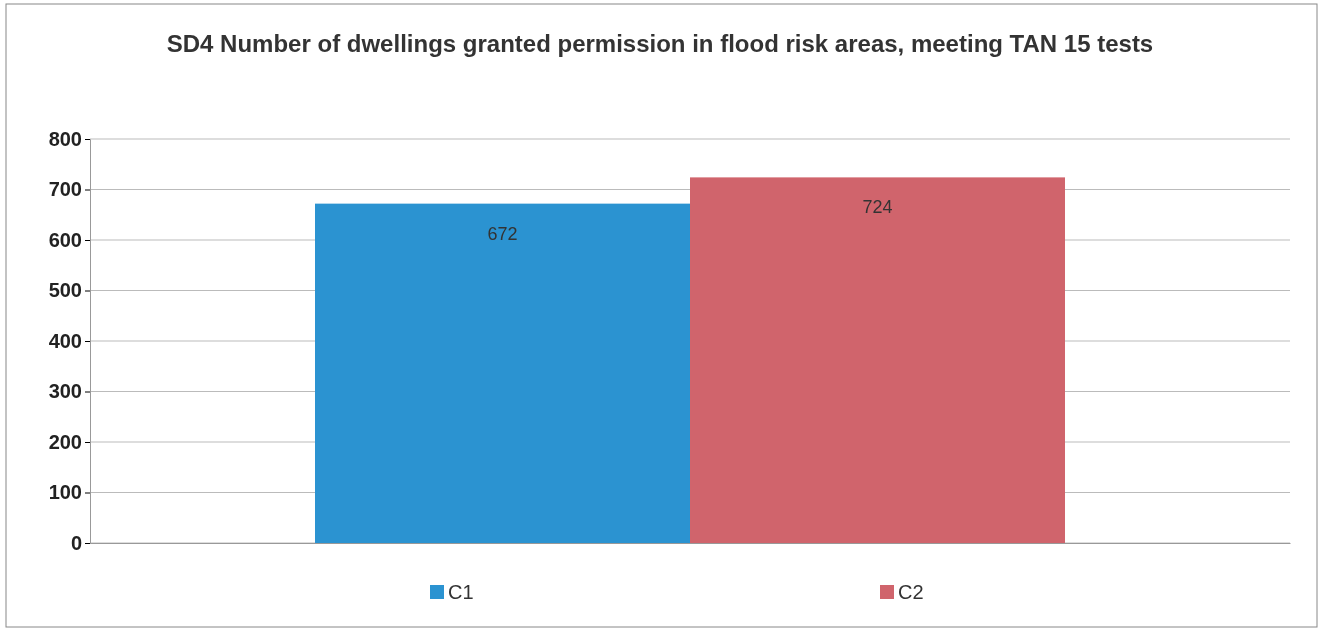 The width and height of the screenshot is (1323, 631). I want to click on y-tick-label: 700, so click(65, 189).